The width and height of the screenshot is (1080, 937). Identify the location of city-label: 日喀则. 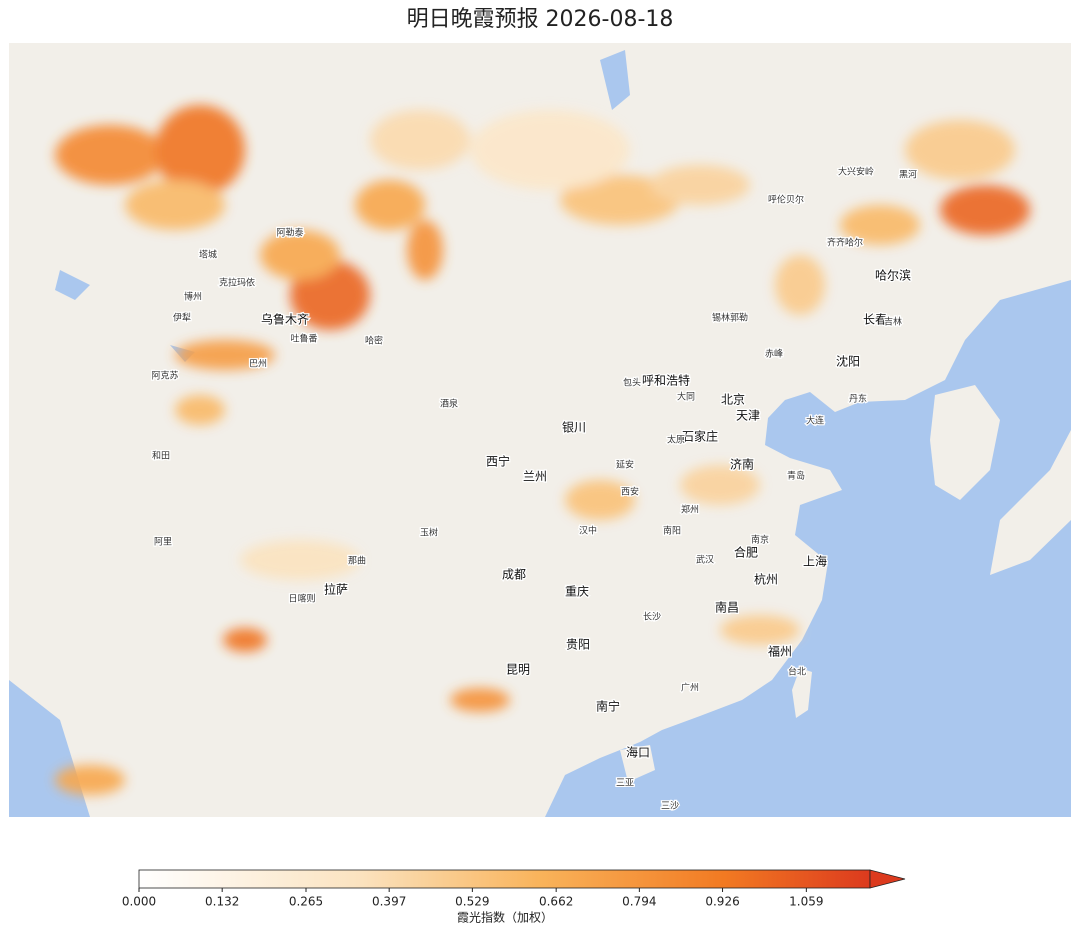
(301, 599).